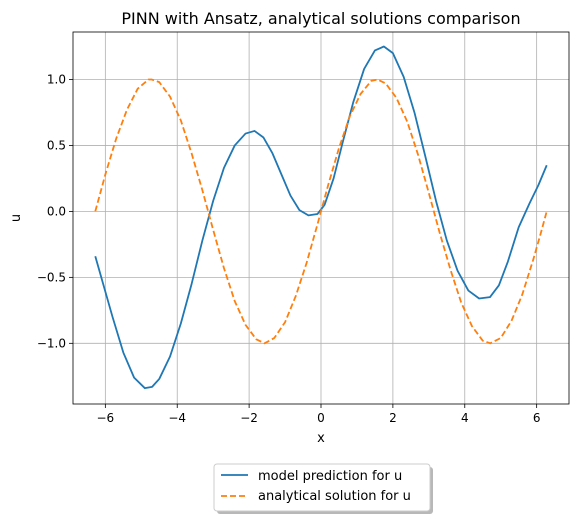  I want to click on x-axis-label: x, so click(321, 438).